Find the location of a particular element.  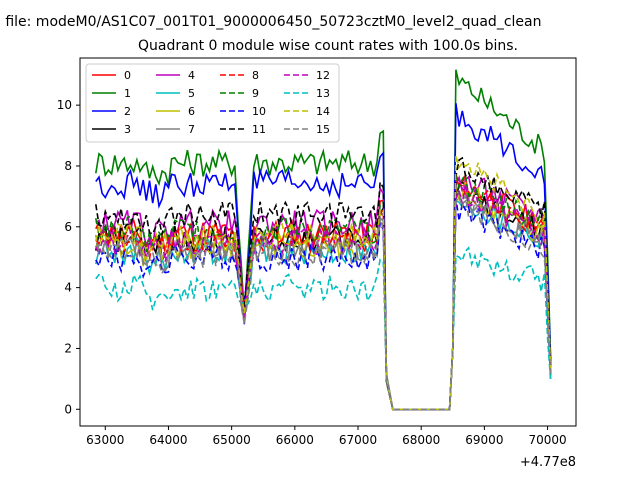

x-tick-label: 65000 is located at coordinates (232, 440).